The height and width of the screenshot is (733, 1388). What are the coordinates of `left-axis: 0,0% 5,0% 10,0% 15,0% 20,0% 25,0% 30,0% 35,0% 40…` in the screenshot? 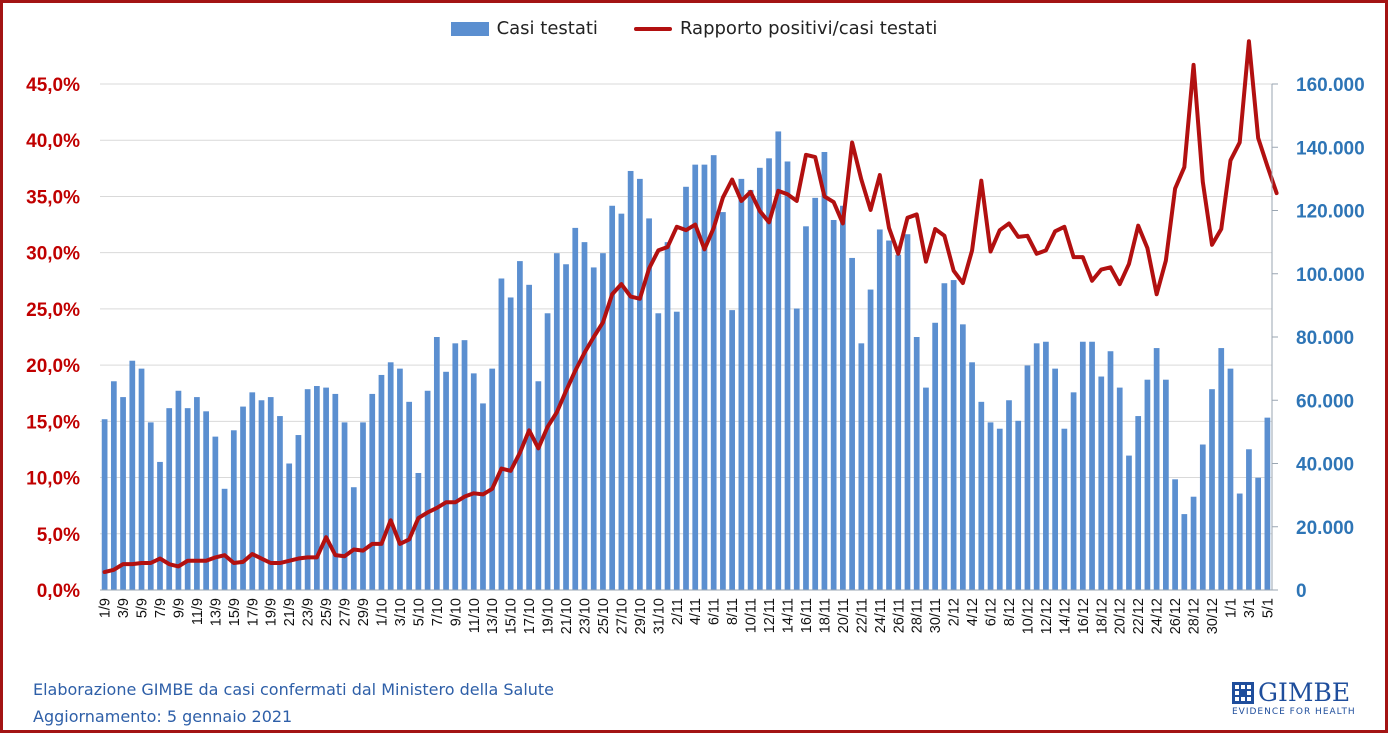 It's located at (53, 338).